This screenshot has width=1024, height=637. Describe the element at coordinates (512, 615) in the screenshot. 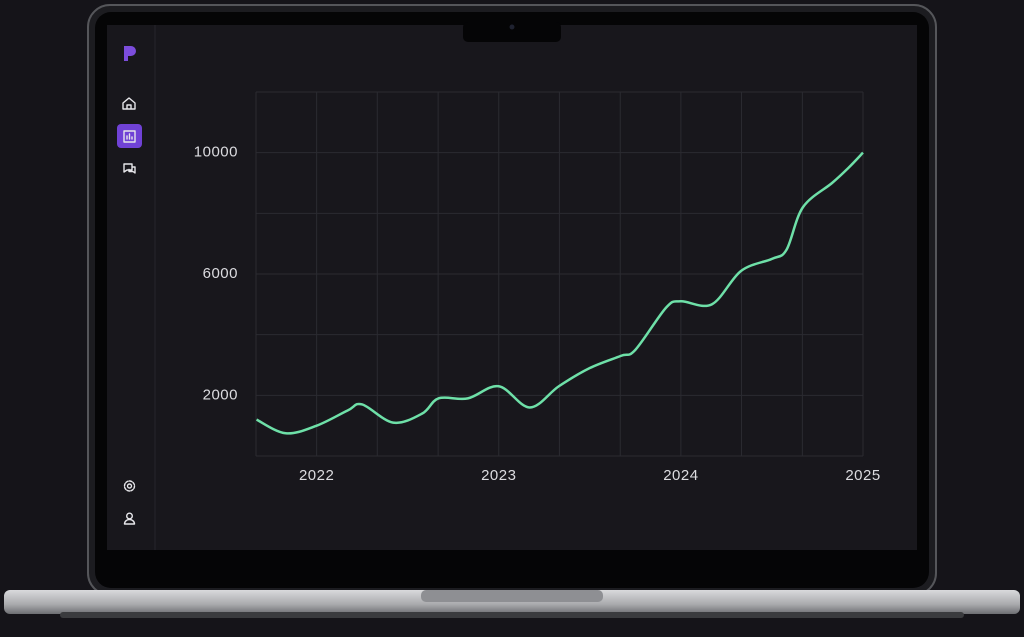

I see `base-shadow` at that location.